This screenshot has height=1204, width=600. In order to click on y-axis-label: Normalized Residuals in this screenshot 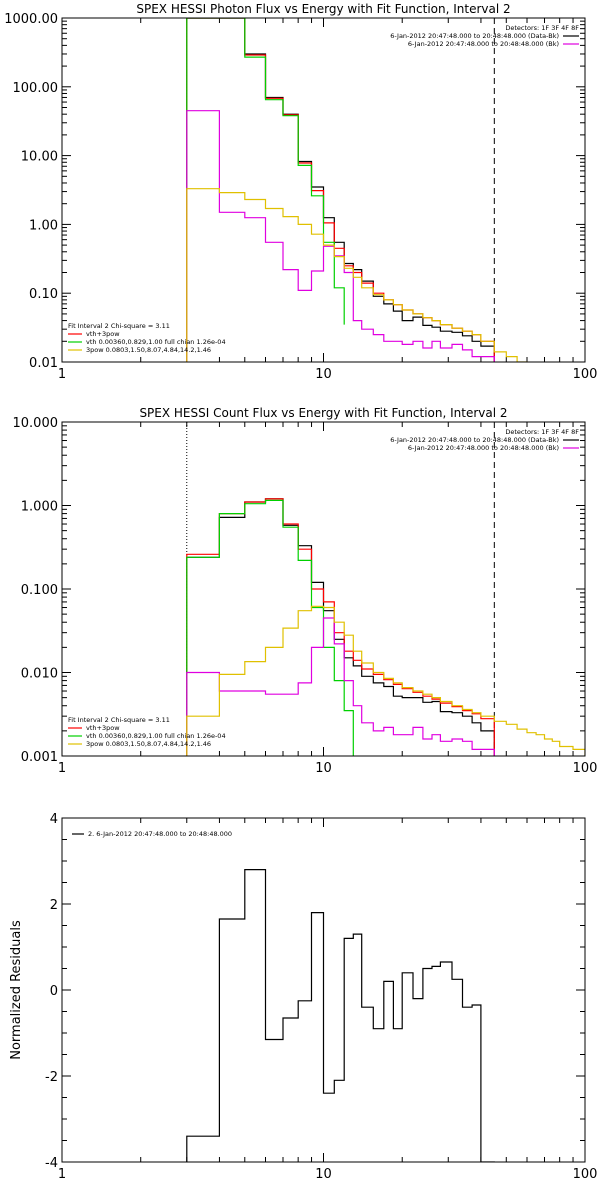, I will do `click(16, 990)`.